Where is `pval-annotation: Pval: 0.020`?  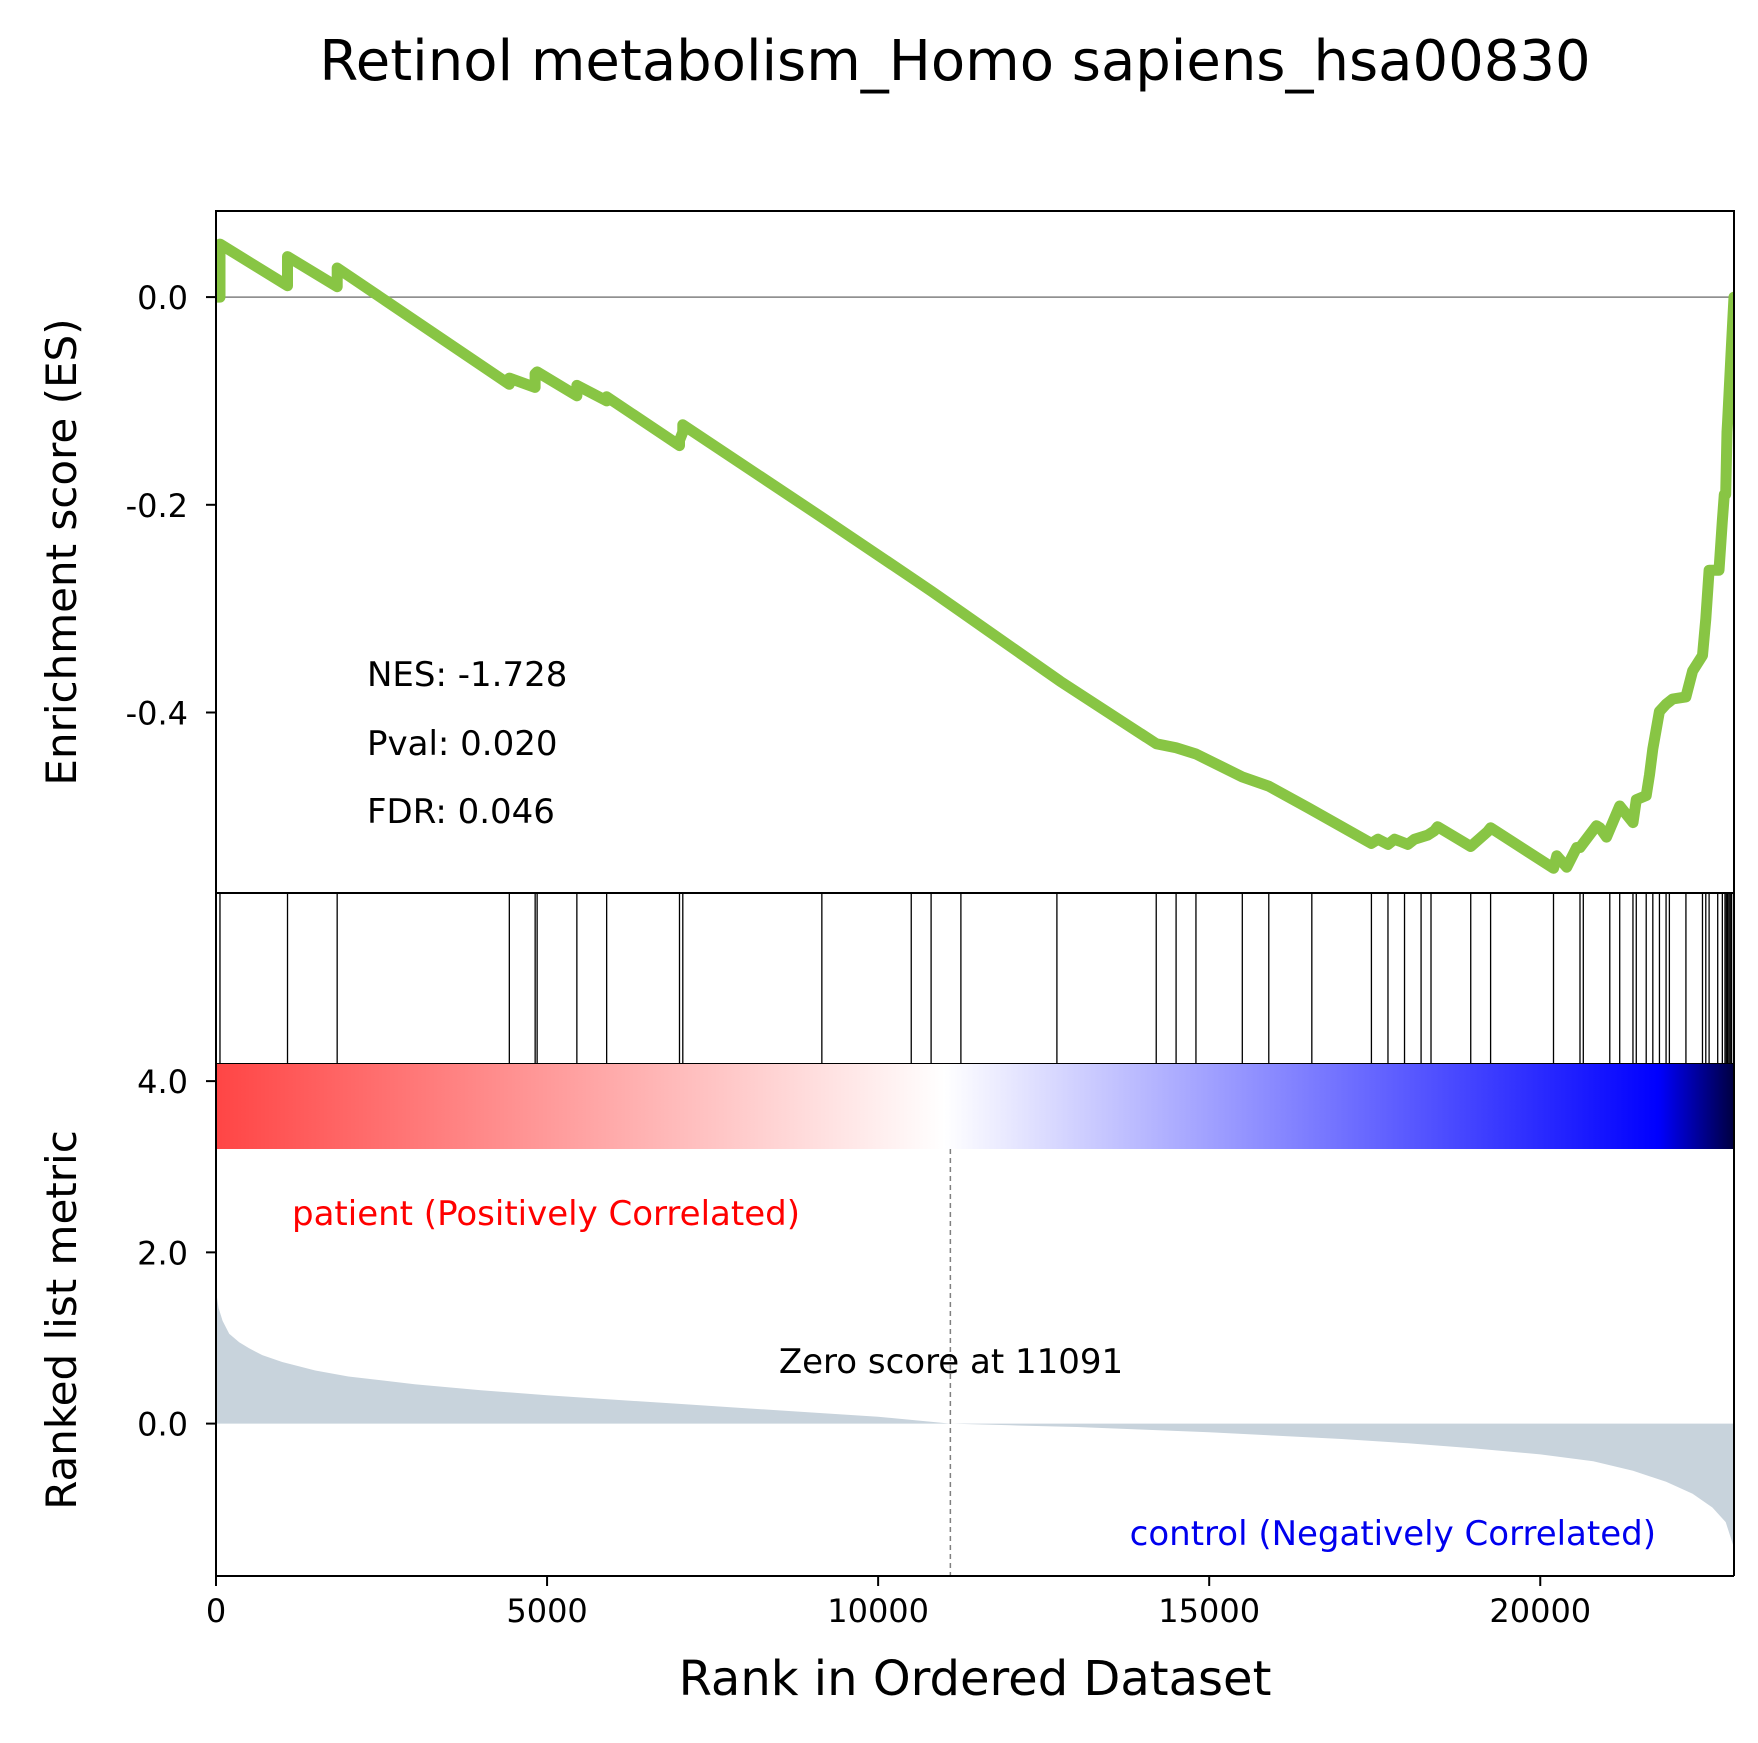
pval-annotation: Pval: 0.020 is located at coordinates (462, 744).